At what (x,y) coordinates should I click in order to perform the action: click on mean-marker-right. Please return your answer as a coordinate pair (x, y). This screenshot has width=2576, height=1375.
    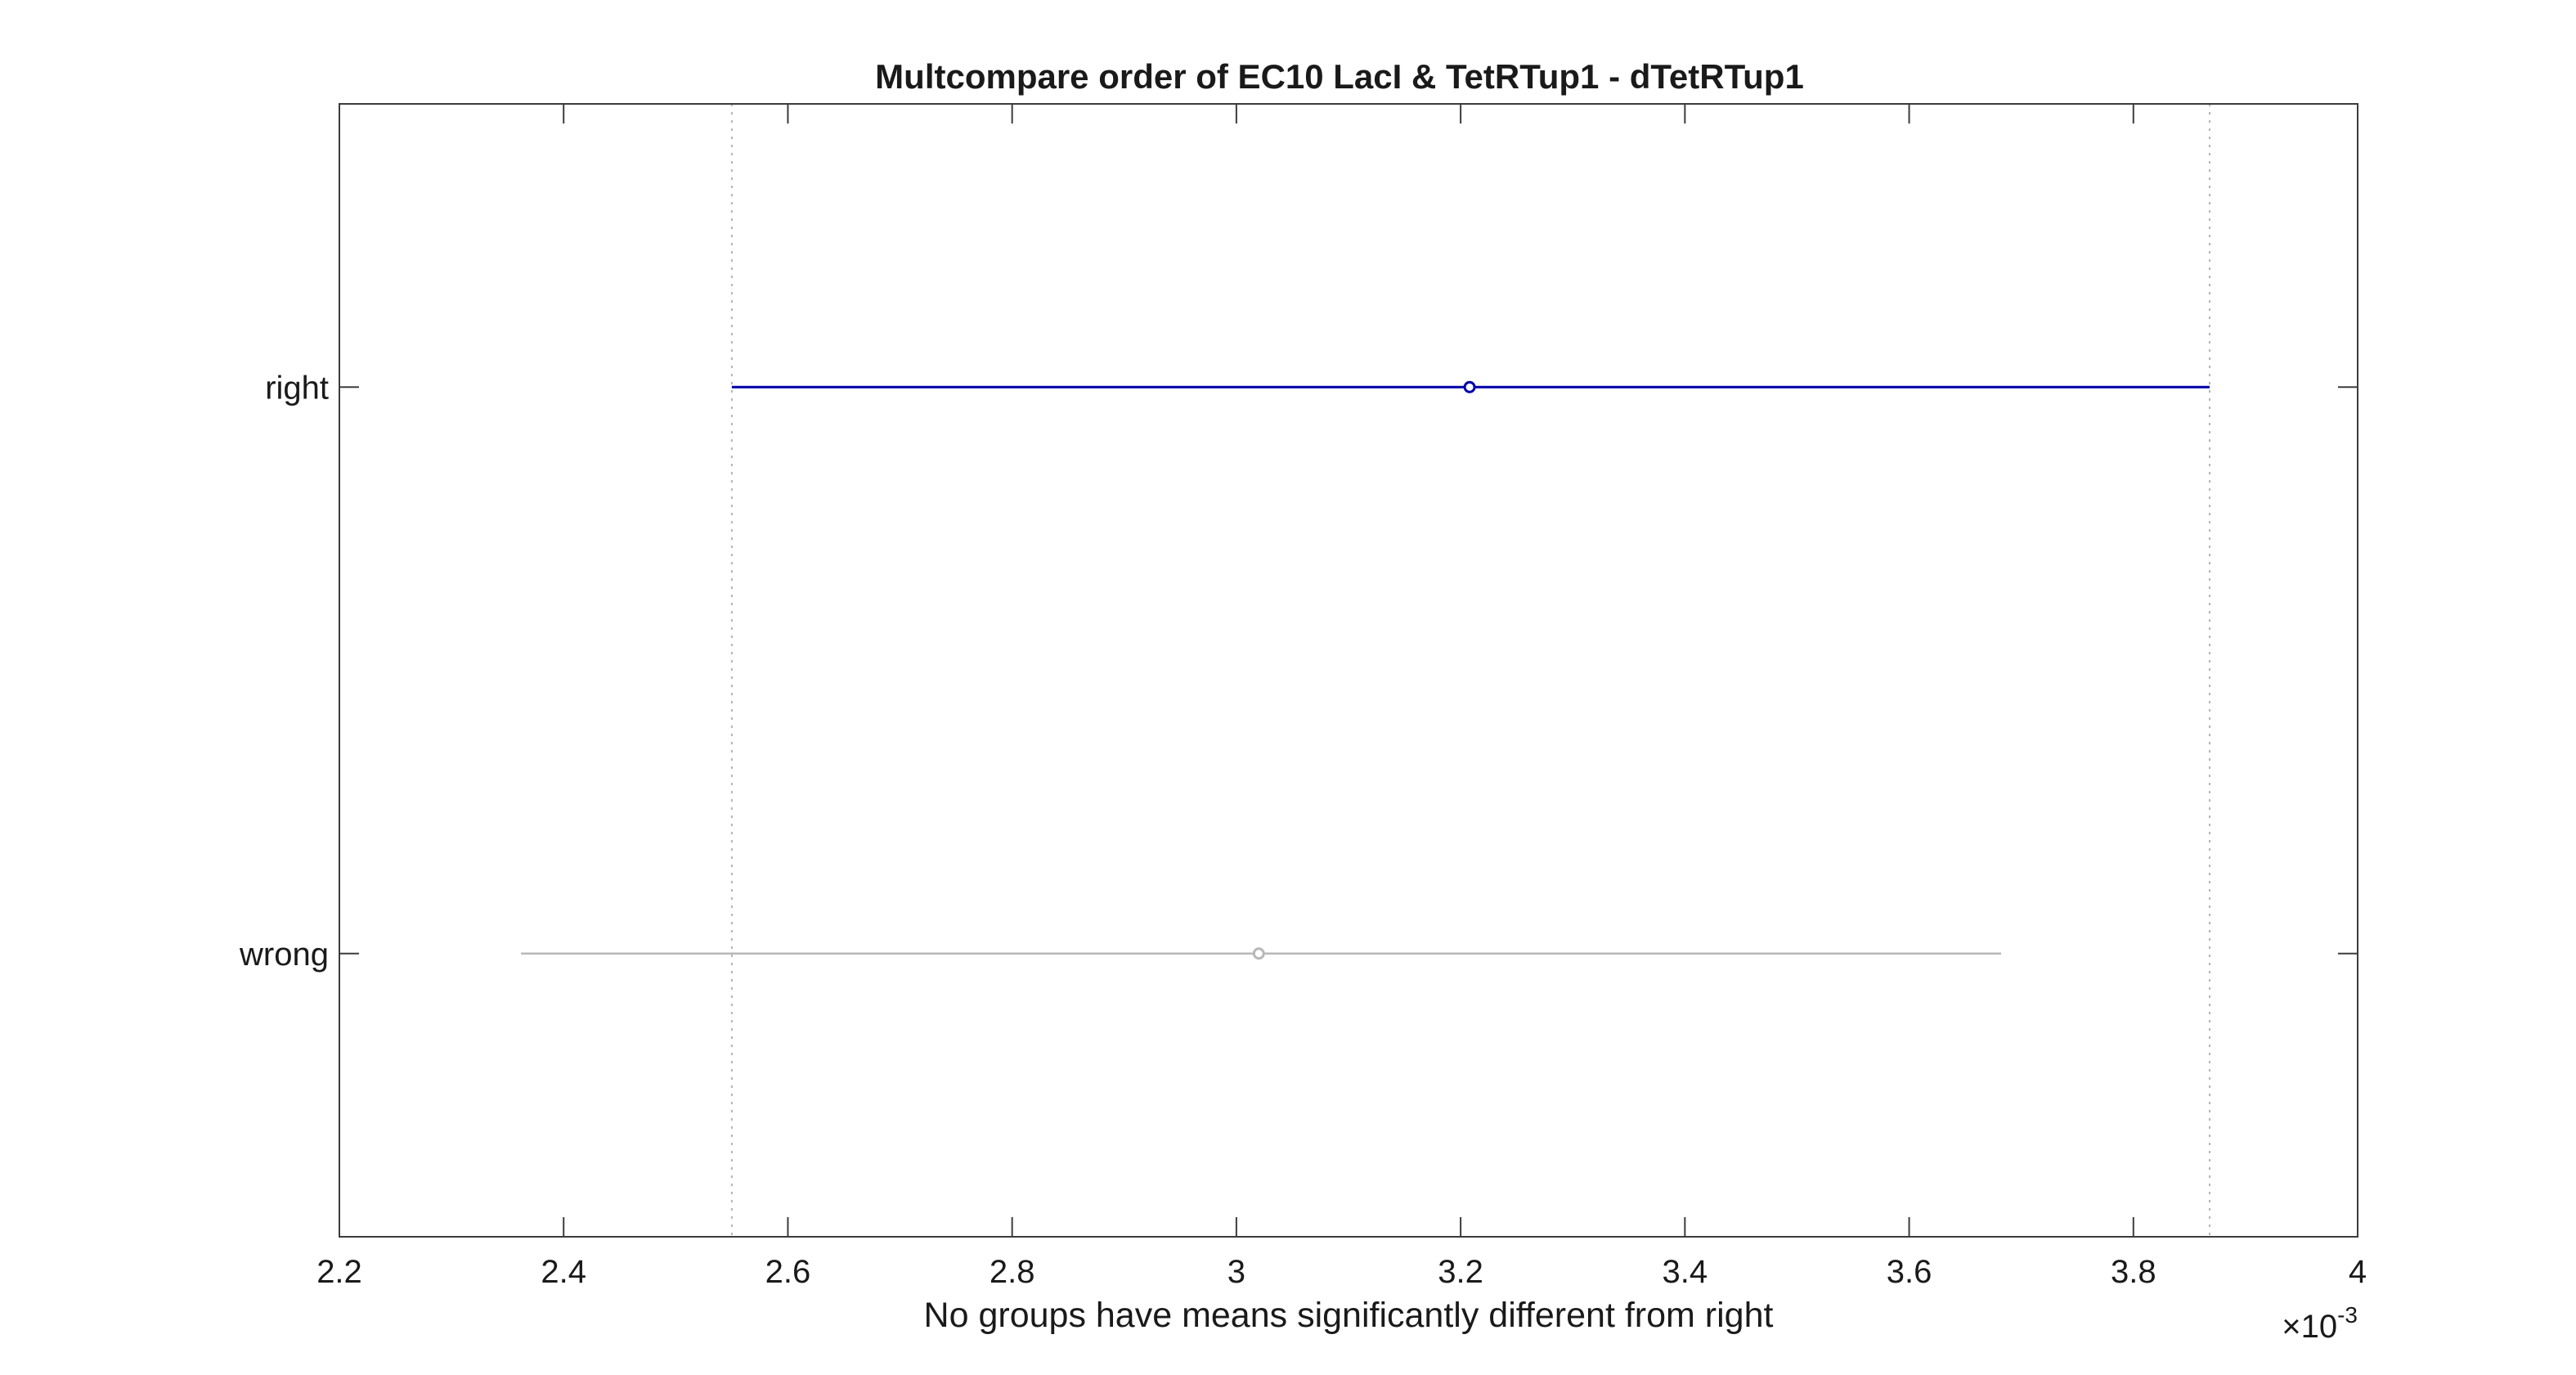
    Looking at the image, I should click on (1470, 386).